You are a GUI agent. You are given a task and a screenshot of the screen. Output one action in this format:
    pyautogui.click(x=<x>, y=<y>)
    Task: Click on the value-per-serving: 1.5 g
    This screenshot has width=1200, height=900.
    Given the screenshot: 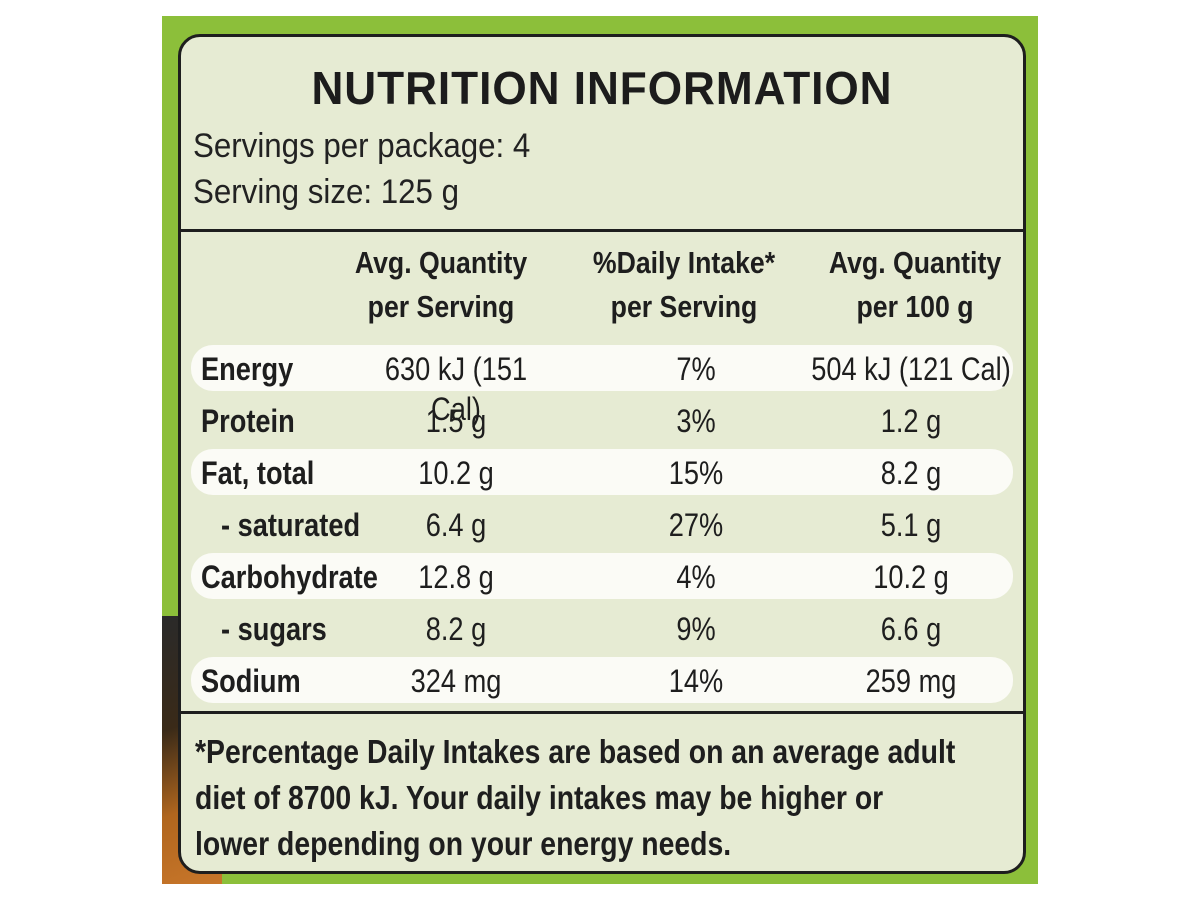 What is the action you would take?
    pyautogui.click(x=456, y=421)
    